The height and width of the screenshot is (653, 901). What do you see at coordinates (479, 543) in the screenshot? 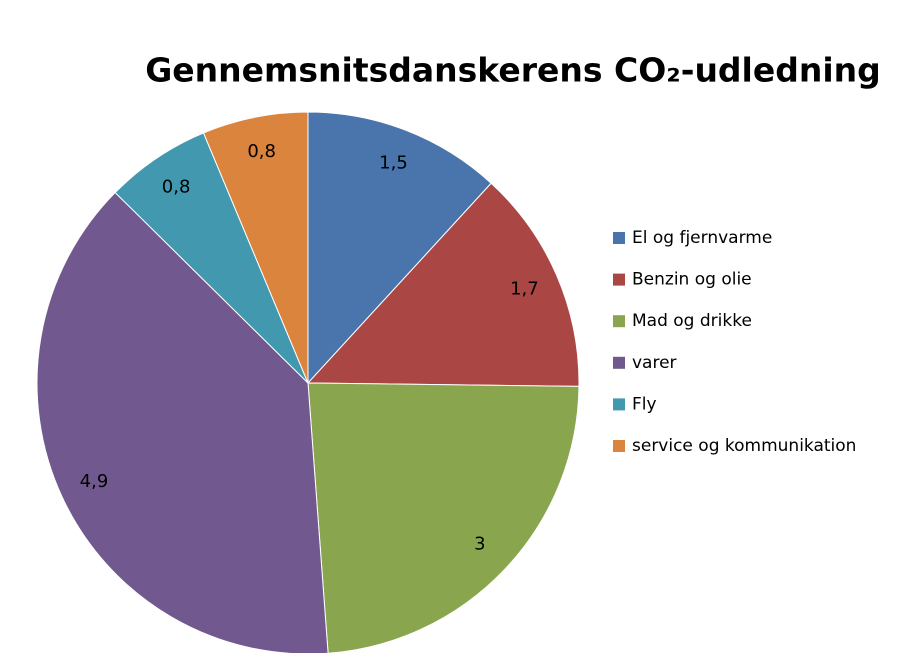
I see `data-label: 3` at bounding box center [479, 543].